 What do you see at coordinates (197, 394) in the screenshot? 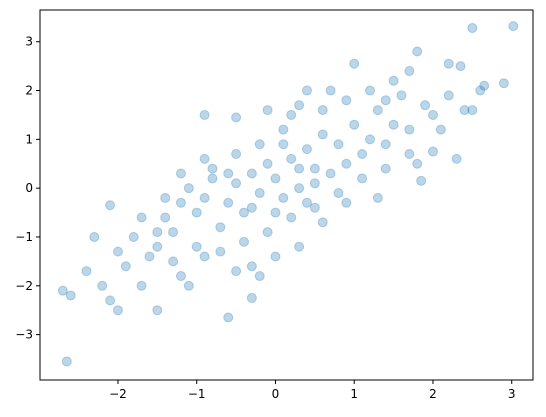
I see `x-tick-label: −1` at bounding box center [197, 394].